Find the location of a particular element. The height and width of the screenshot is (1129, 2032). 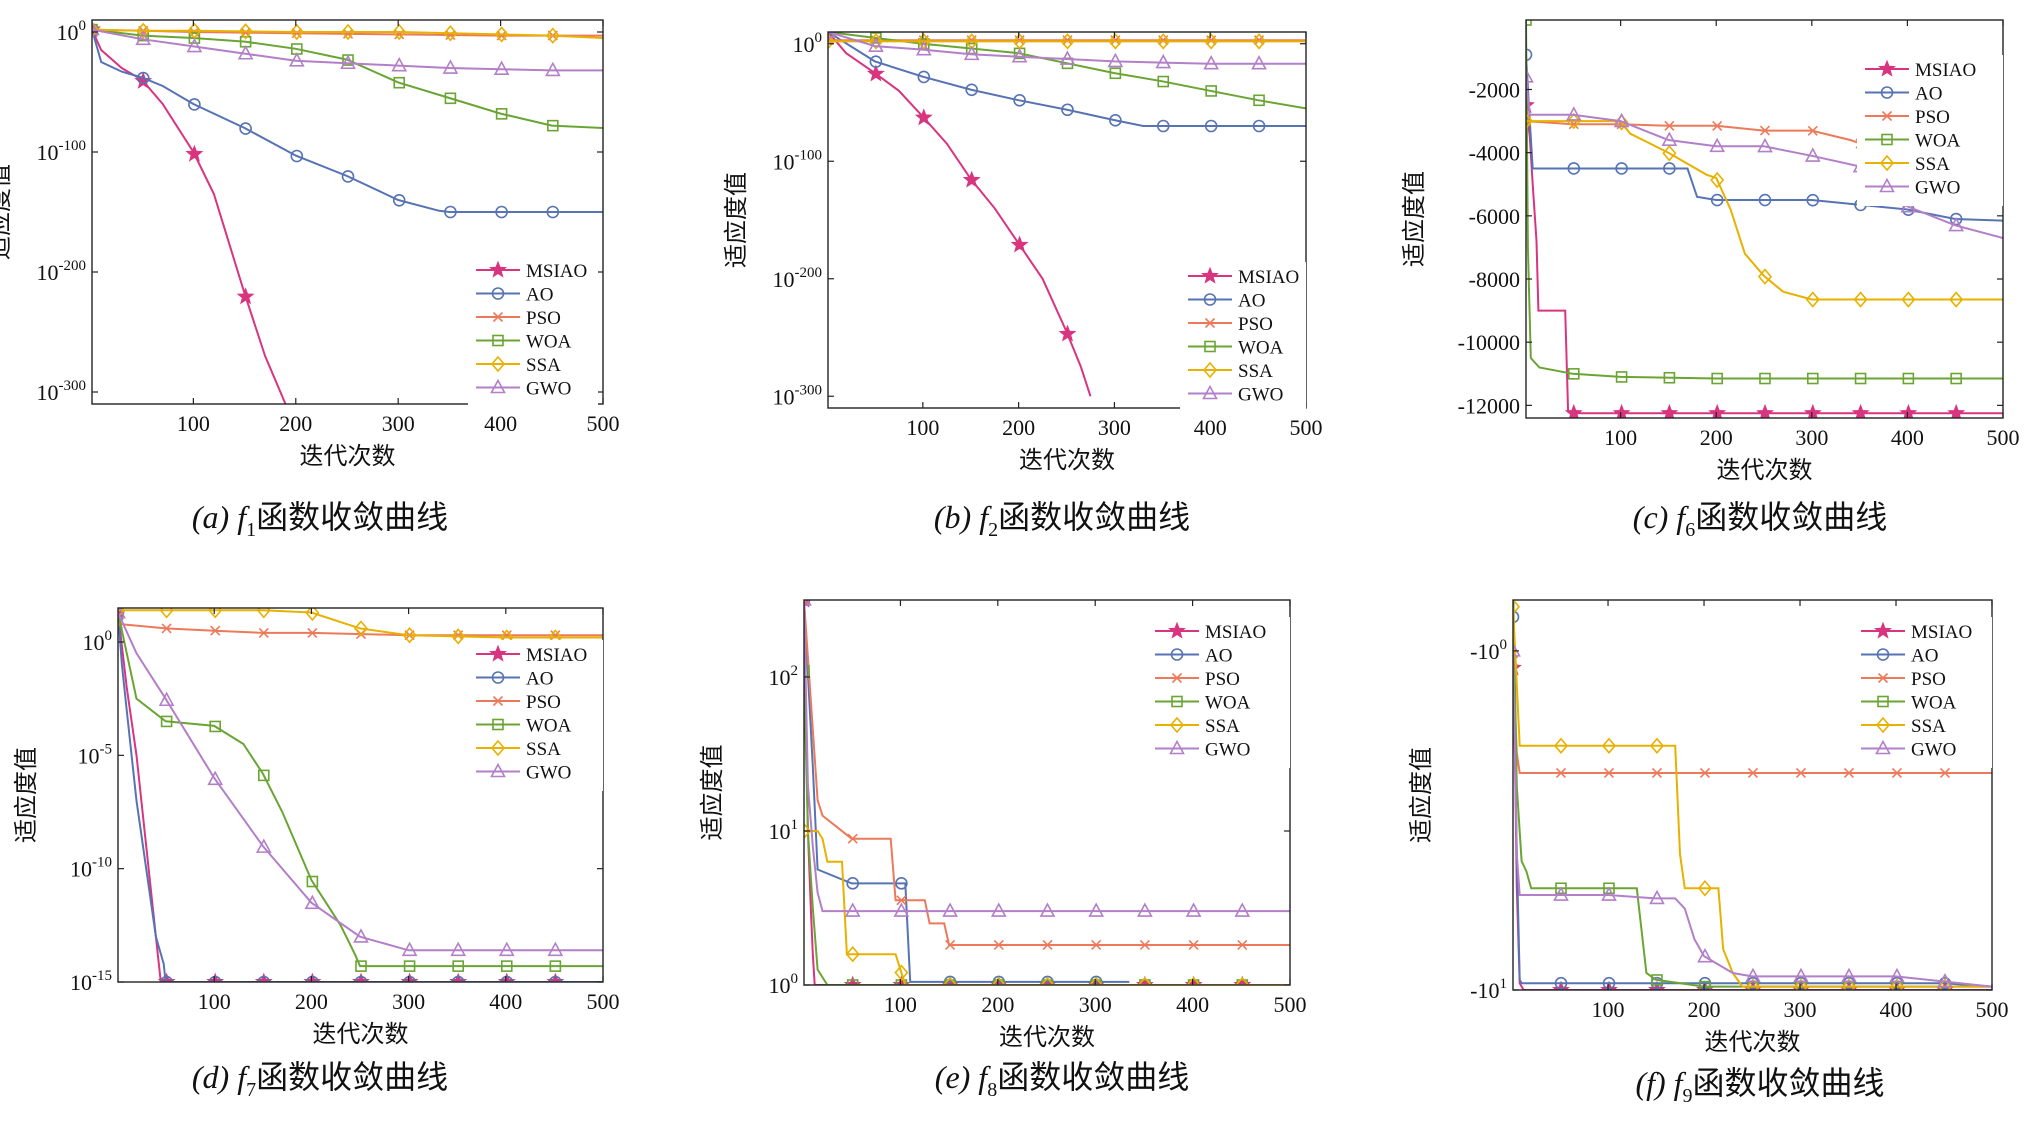

markers-ao is located at coordinates (953, 792).